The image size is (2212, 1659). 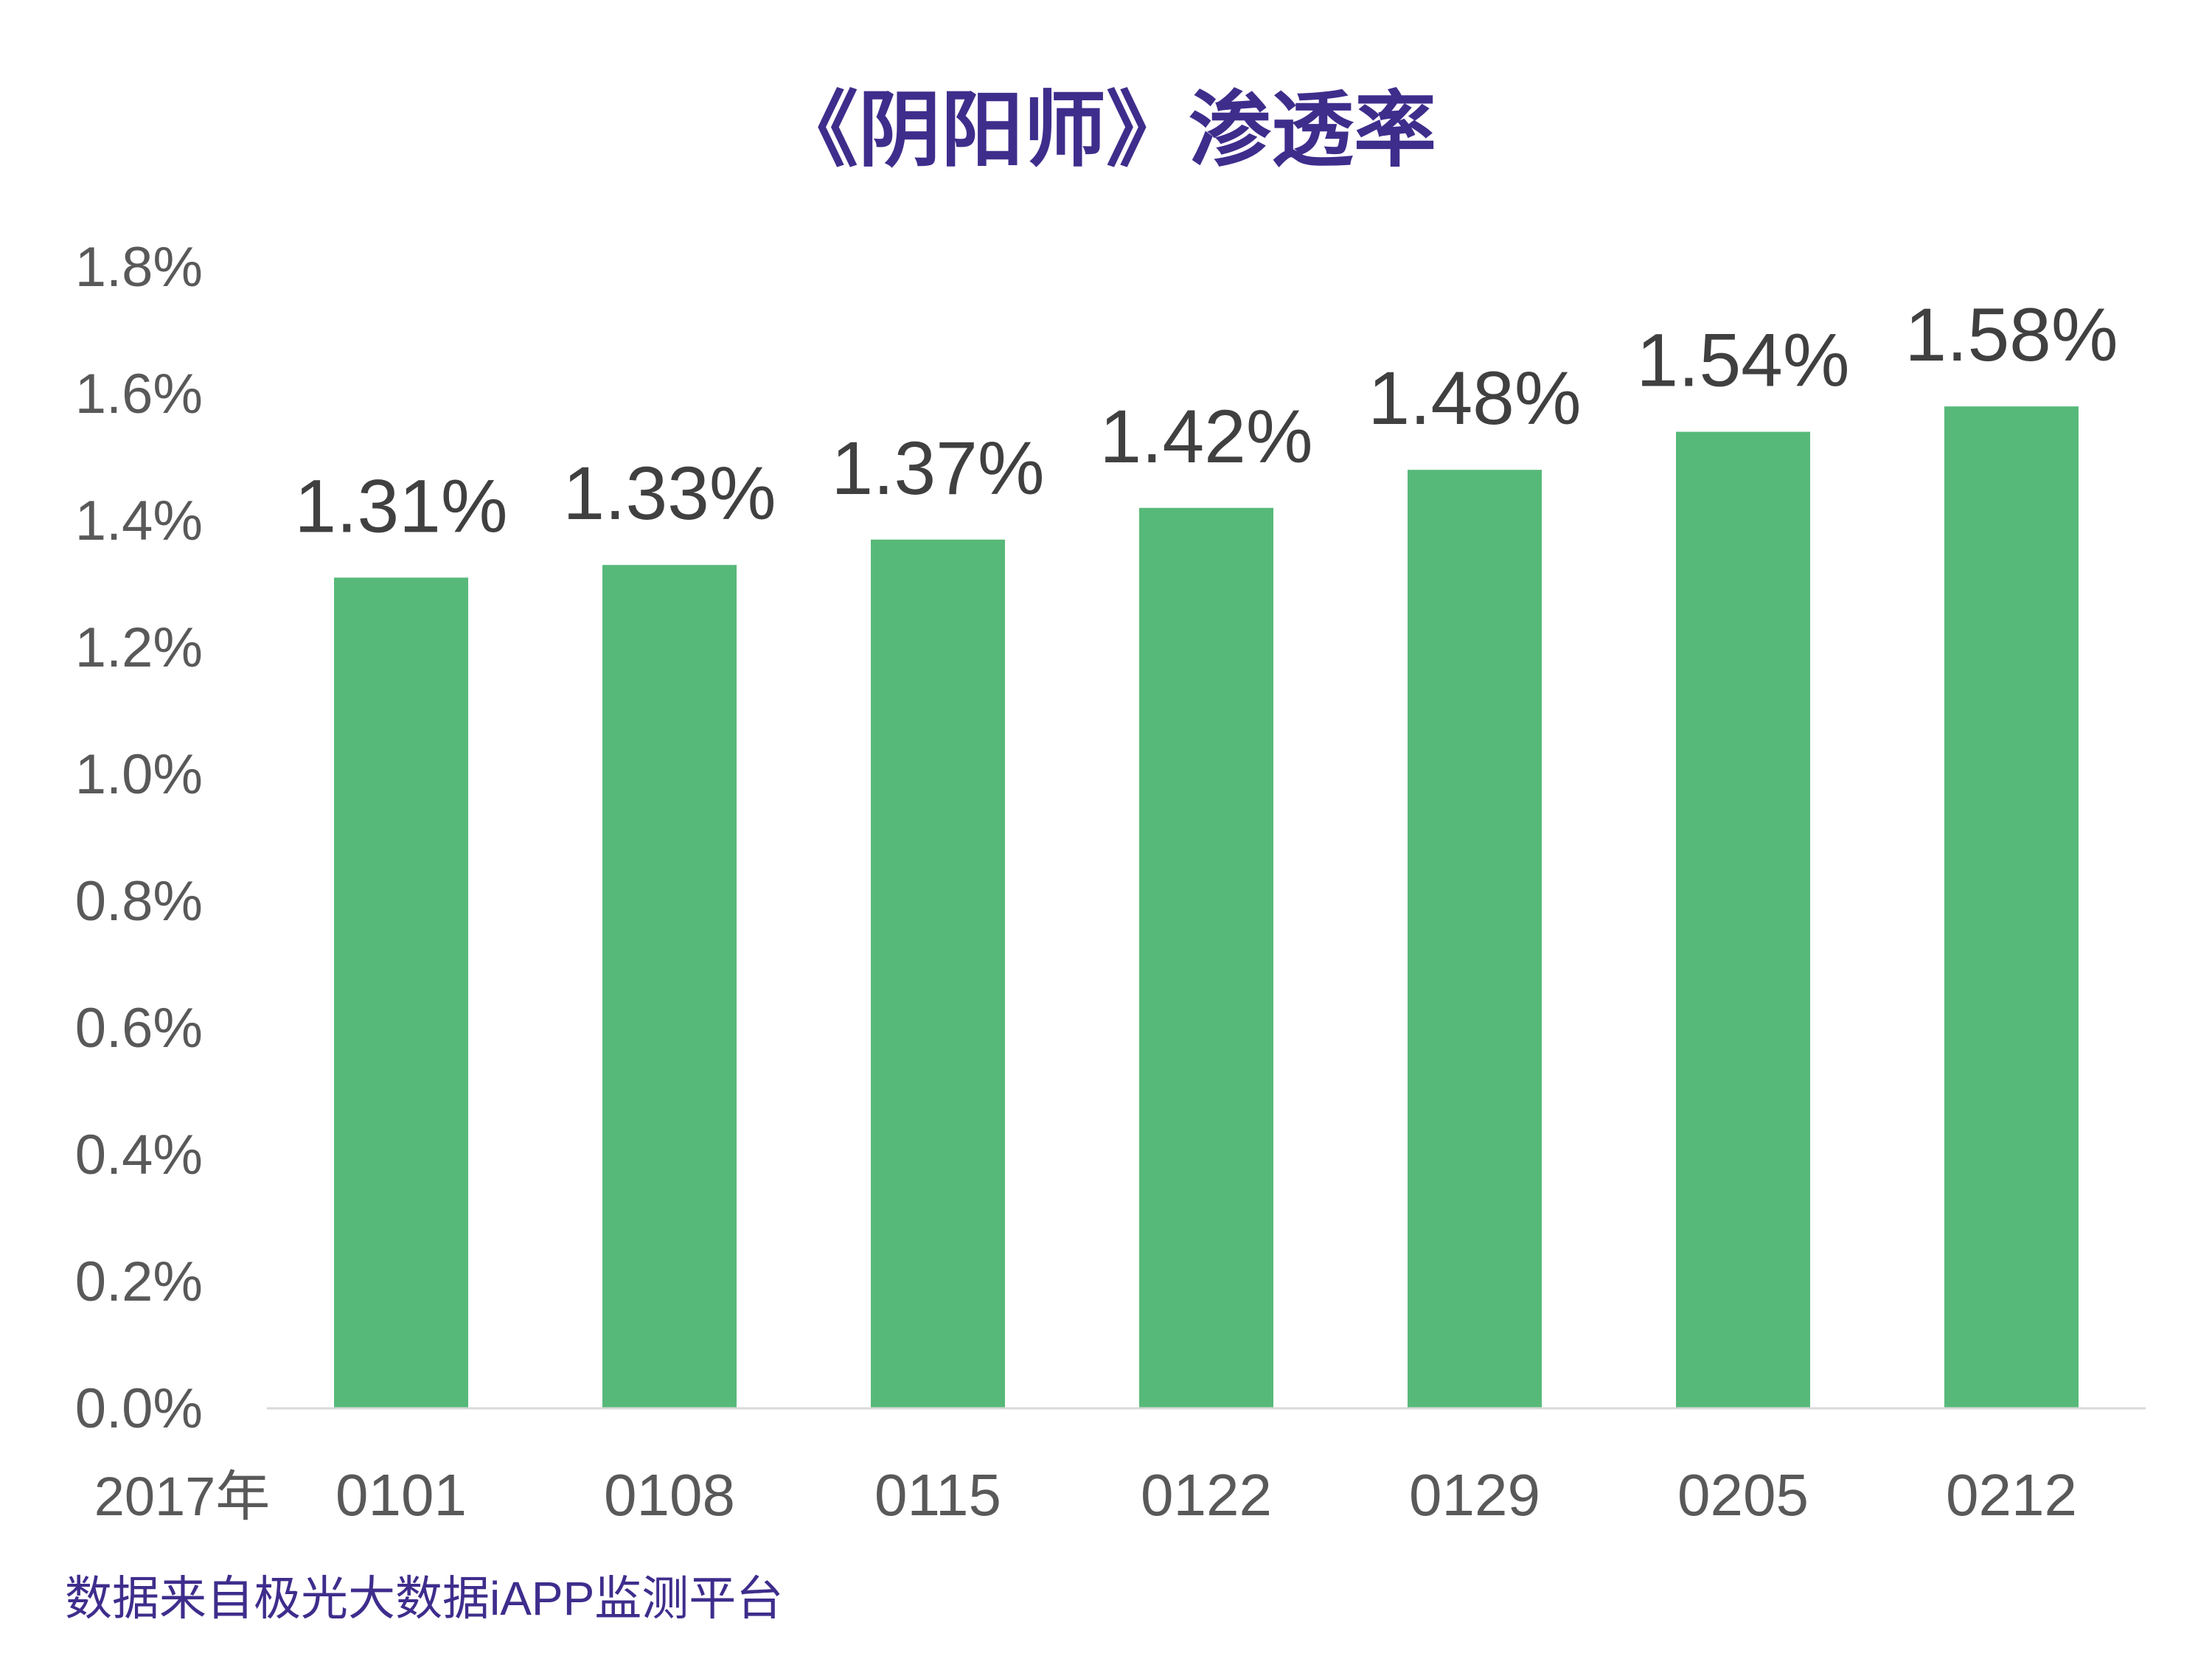 What do you see at coordinates (669, 493) in the screenshot?
I see `data-label: 1.33%` at bounding box center [669, 493].